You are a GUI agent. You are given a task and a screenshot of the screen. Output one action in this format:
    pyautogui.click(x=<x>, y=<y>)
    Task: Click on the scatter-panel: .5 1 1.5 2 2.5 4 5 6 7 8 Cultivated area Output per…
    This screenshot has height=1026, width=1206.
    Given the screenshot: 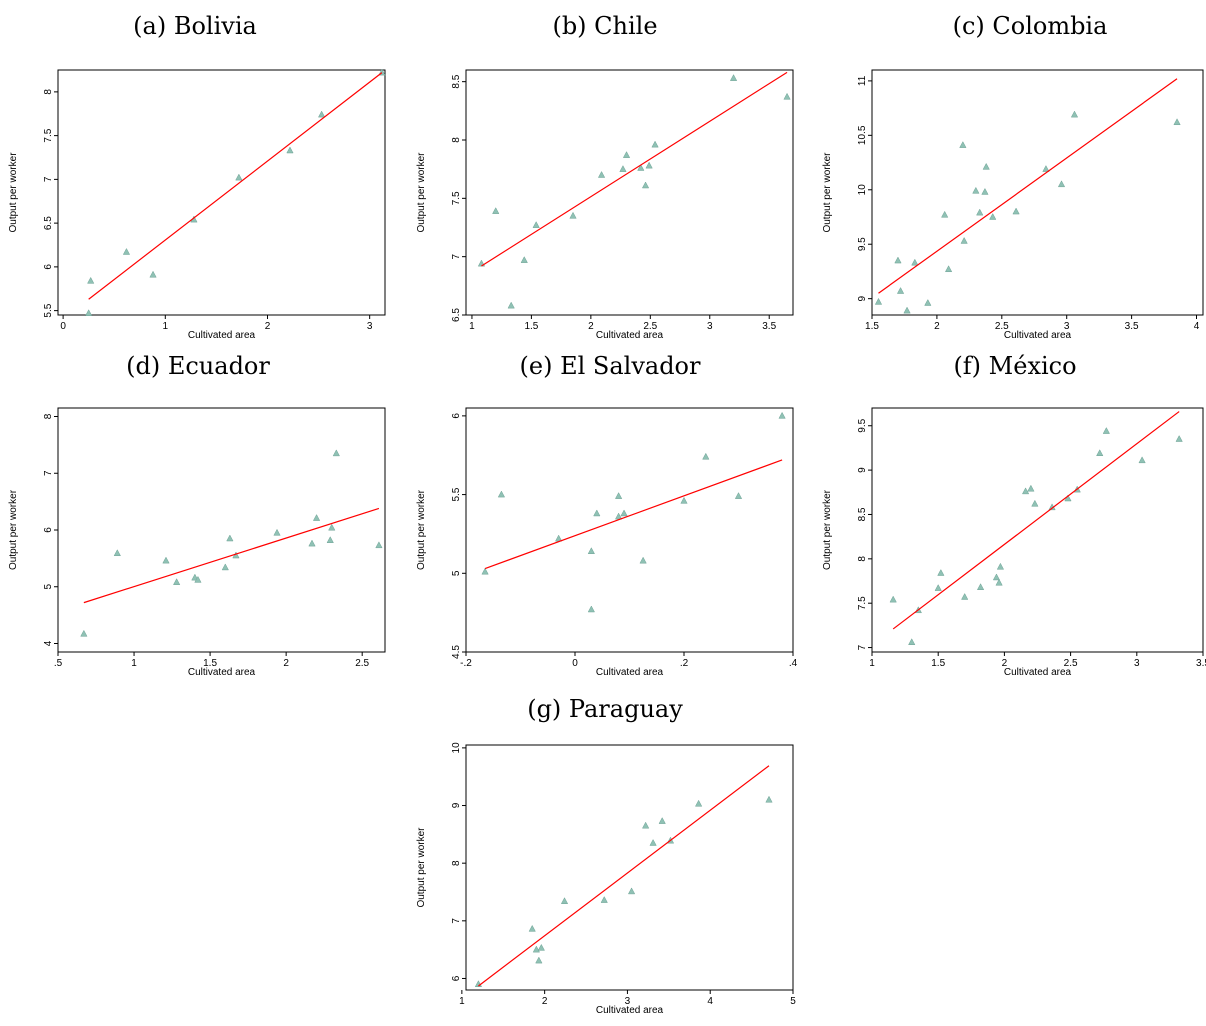 What is the action you would take?
    pyautogui.click(x=197, y=542)
    